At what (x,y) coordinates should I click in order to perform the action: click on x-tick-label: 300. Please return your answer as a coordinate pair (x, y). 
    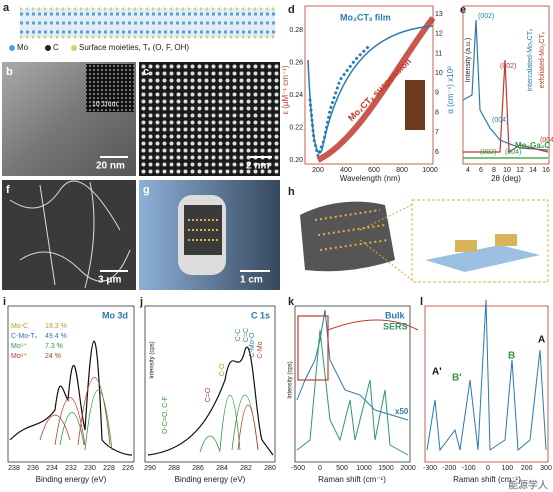
    Looking at the image, I should click on (546, 468).